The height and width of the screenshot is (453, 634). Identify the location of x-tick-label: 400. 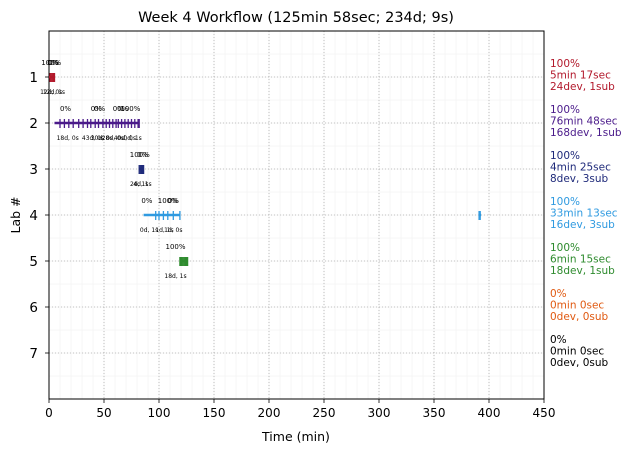
(489, 413).